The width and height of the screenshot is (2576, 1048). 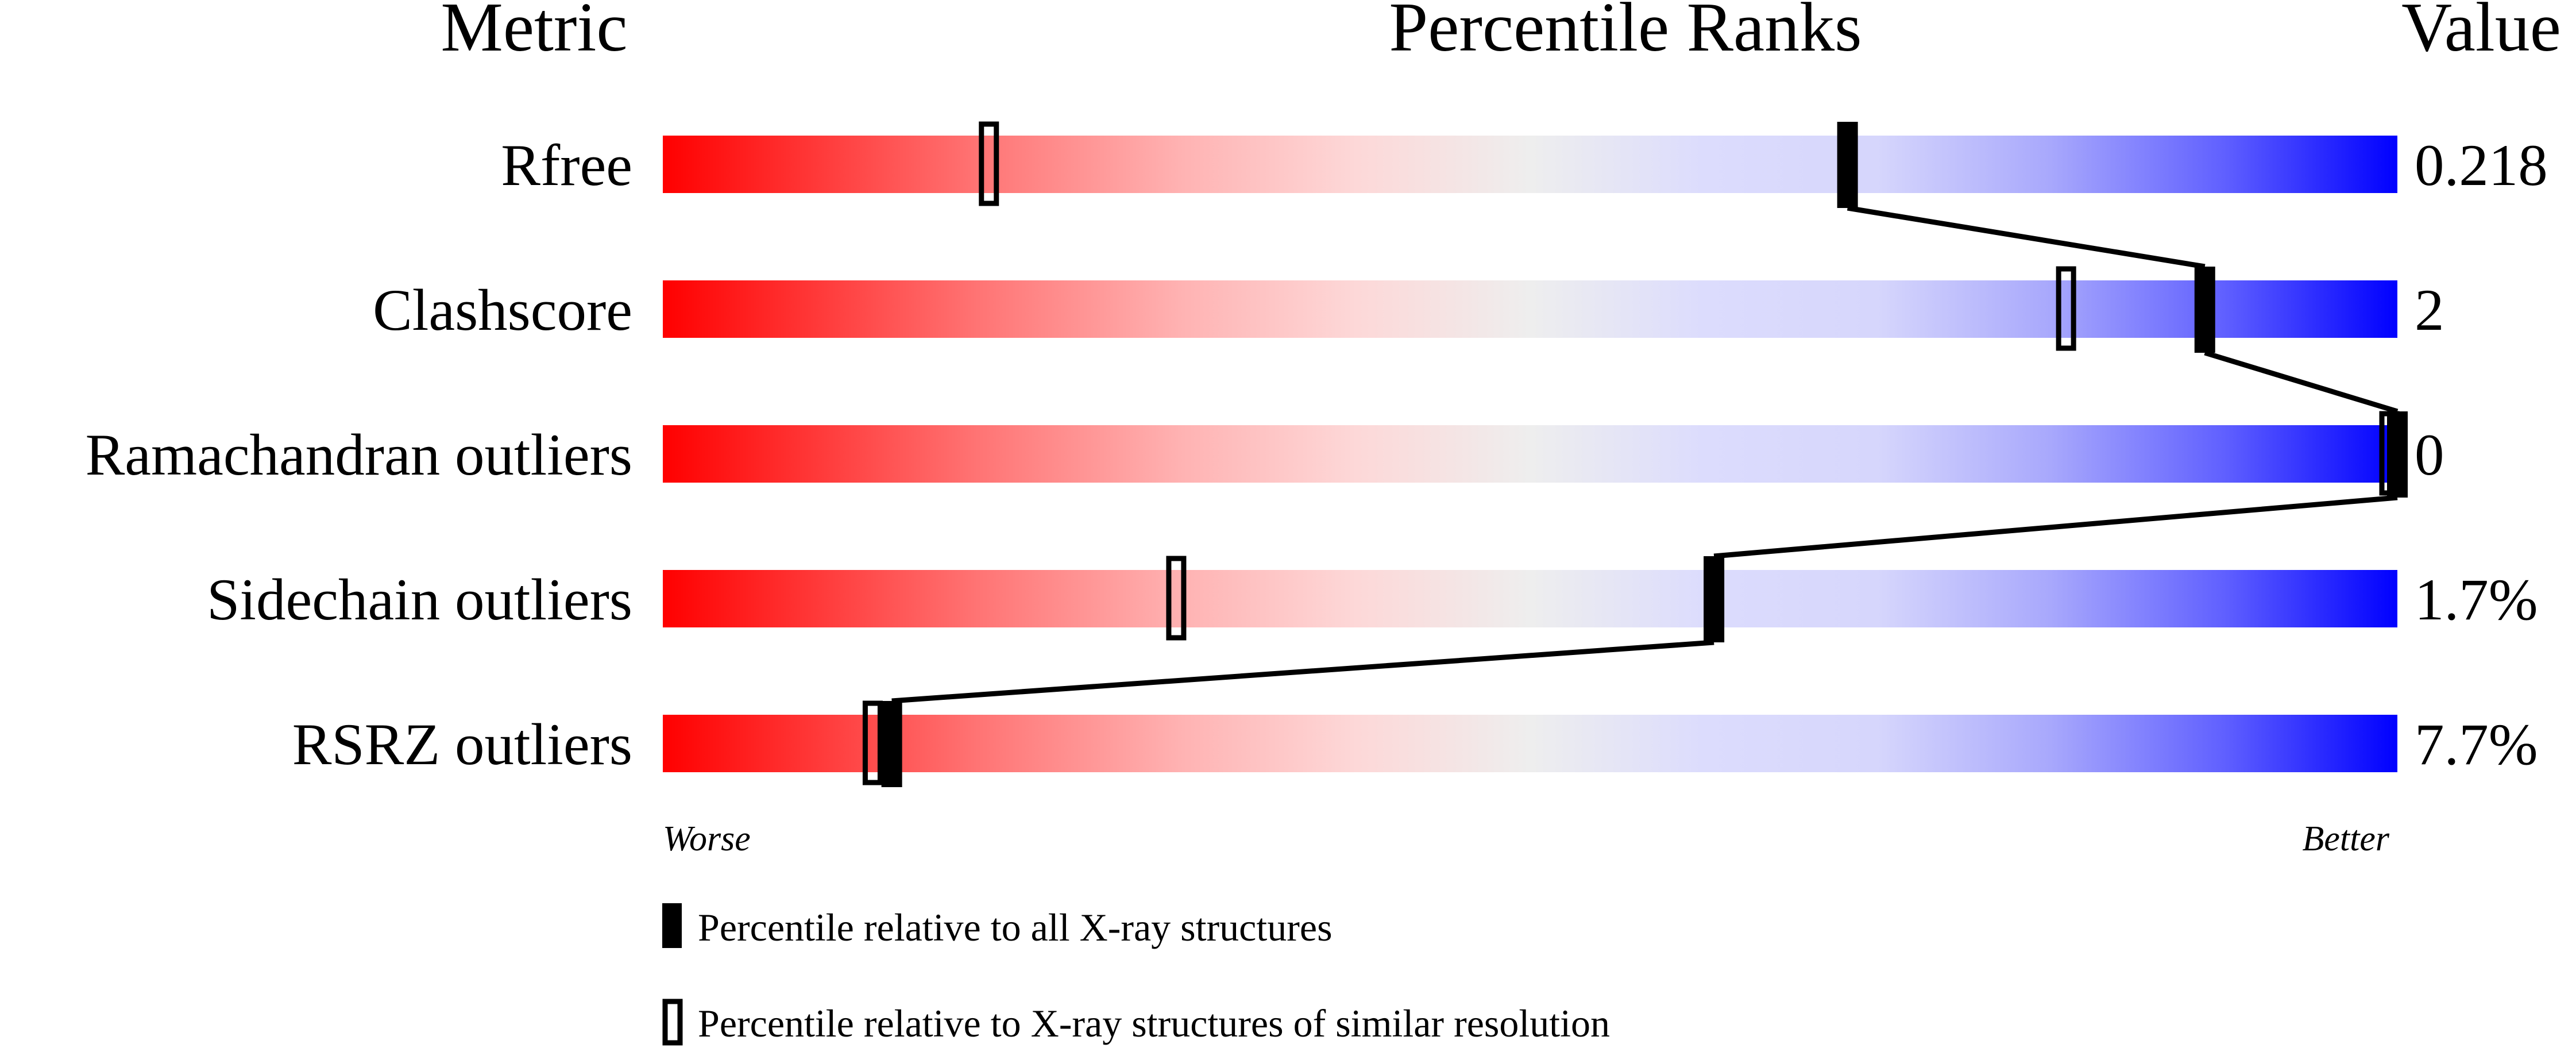 I want to click on header-percentile-ranks: Percentile Ranks, so click(x=1625, y=33).